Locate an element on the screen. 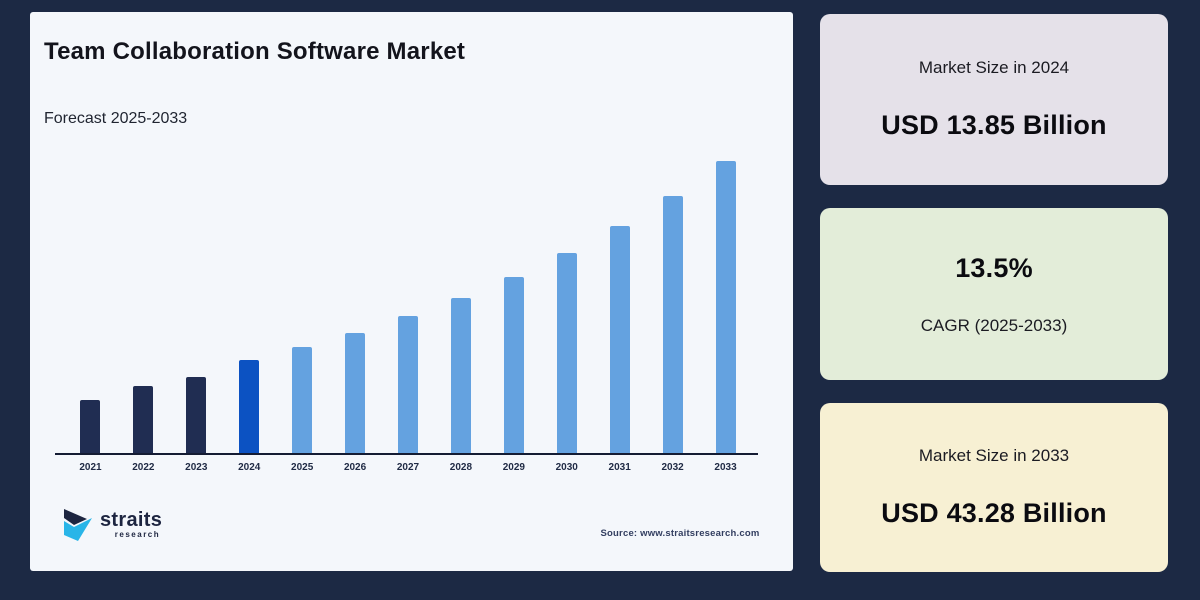 The width and height of the screenshot is (1200, 600). stat-card: Market Size in 2033 USD 43.28 Billion is located at coordinates (994, 487).